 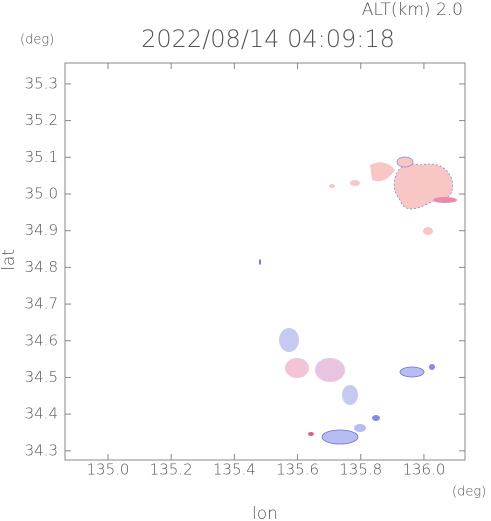 What do you see at coordinates (469, 492) in the screenshot?
I see `x-unit: (deg)` at bounding box center [469, 492].